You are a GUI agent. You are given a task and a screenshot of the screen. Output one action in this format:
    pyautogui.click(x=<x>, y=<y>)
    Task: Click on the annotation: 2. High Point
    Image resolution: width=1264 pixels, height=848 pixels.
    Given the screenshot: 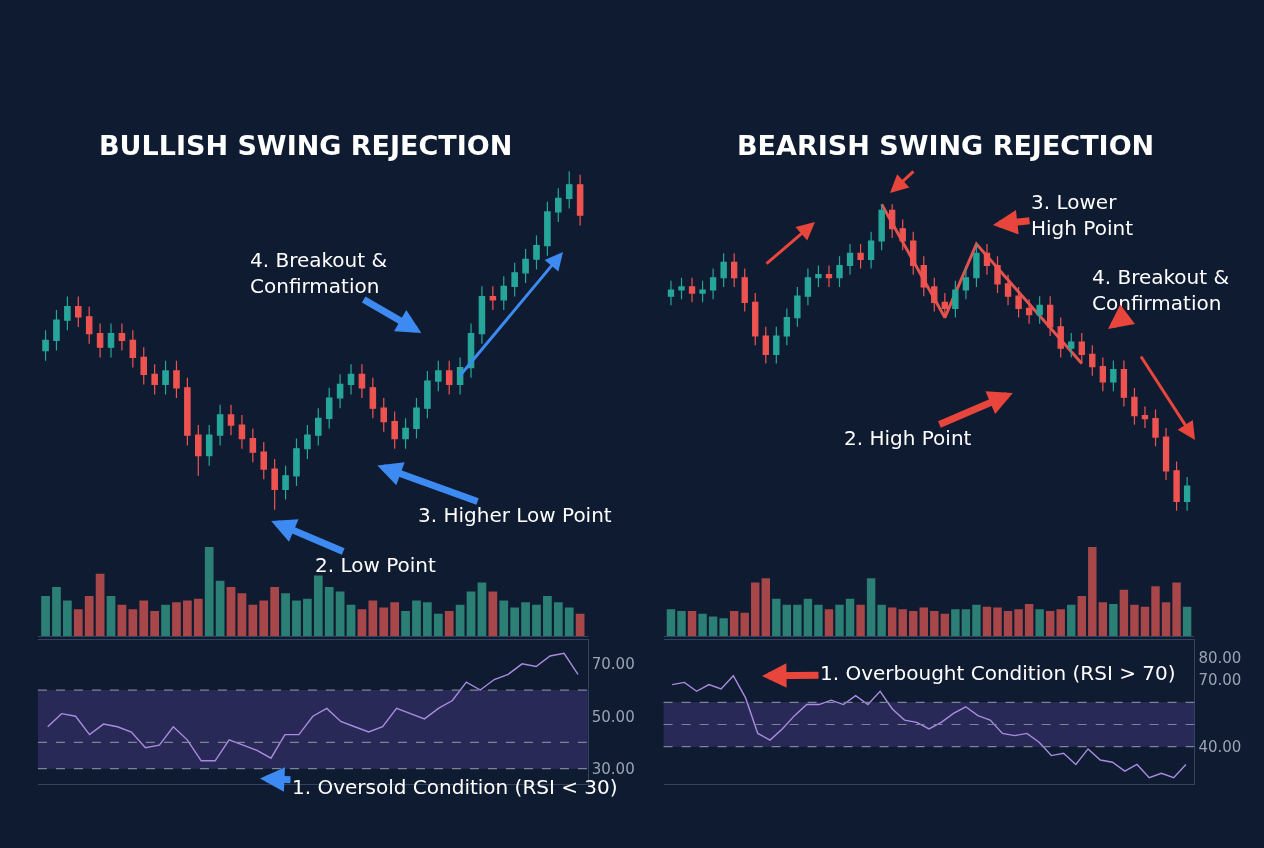 What is the action you would take?
    pyautogui.click(x=908, y=438)
    